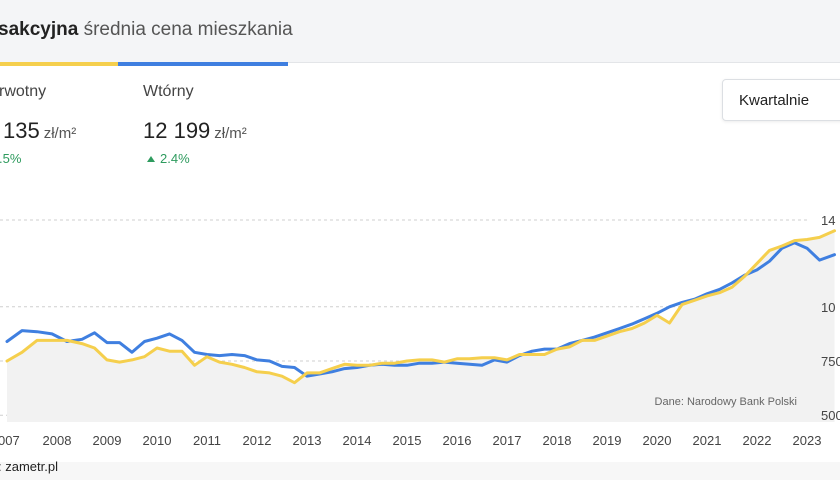  What do you see at coordinates (60, 133) in the screenshot?
I see `primary-value-unit: zł/m²` at bounding box center [60, 133].